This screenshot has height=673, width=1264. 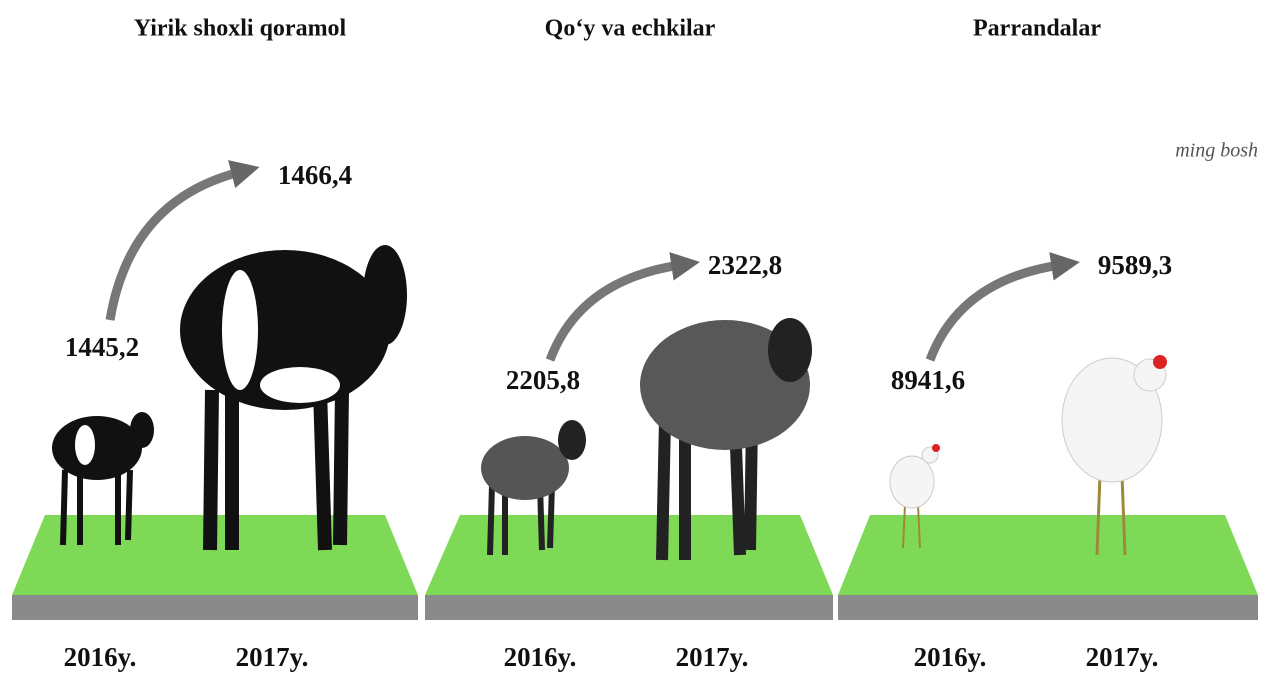 I want to click on group-title: Qo‘y va echkilar, so click(x=630, y=29).